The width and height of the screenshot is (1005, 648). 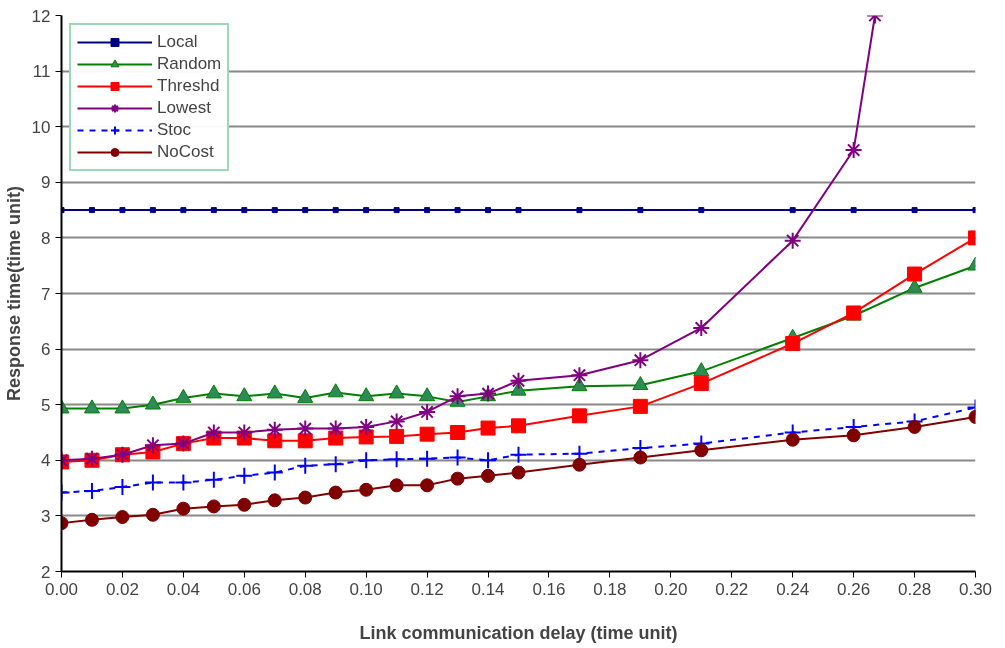 What do you see at coordinates (41, 16) in the screenshot?
I see `y-tick-label: 12` at bounding box center [41, 16].